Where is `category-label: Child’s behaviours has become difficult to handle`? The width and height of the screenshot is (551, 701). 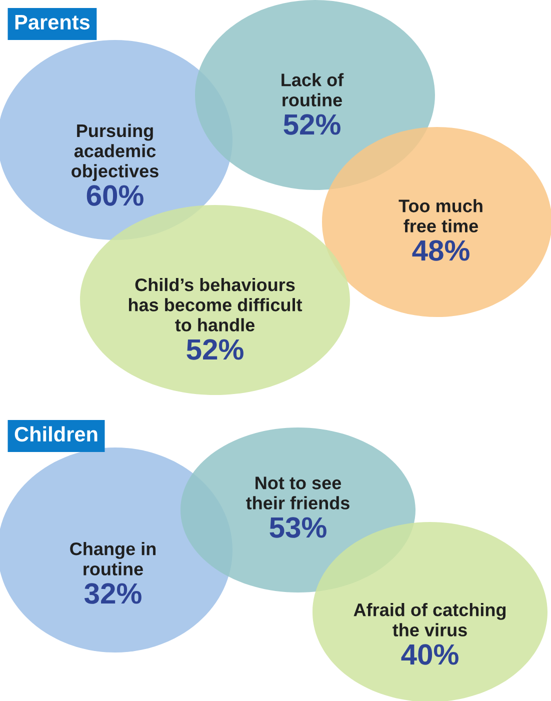 category-label: Child’s behaviours has become difficult to handle is located at coordinates (215, 305).